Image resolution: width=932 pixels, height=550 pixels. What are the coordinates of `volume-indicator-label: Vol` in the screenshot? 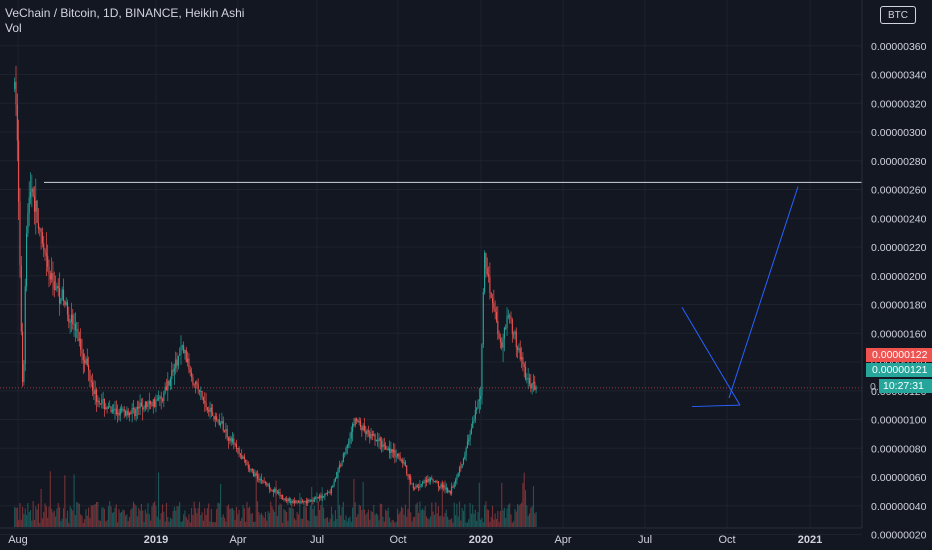 It's located at (13, 28).